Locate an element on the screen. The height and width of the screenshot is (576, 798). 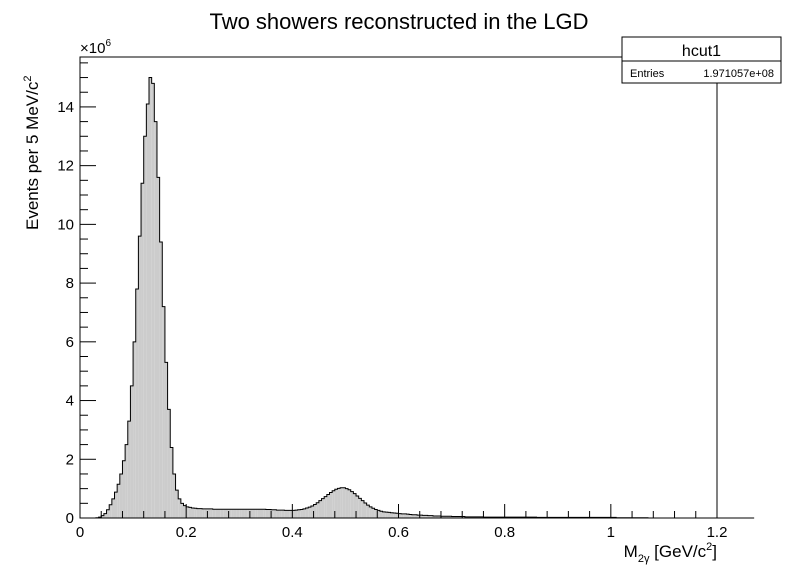
x-tick-label: 1.2 is located at coordinates (717, 532).